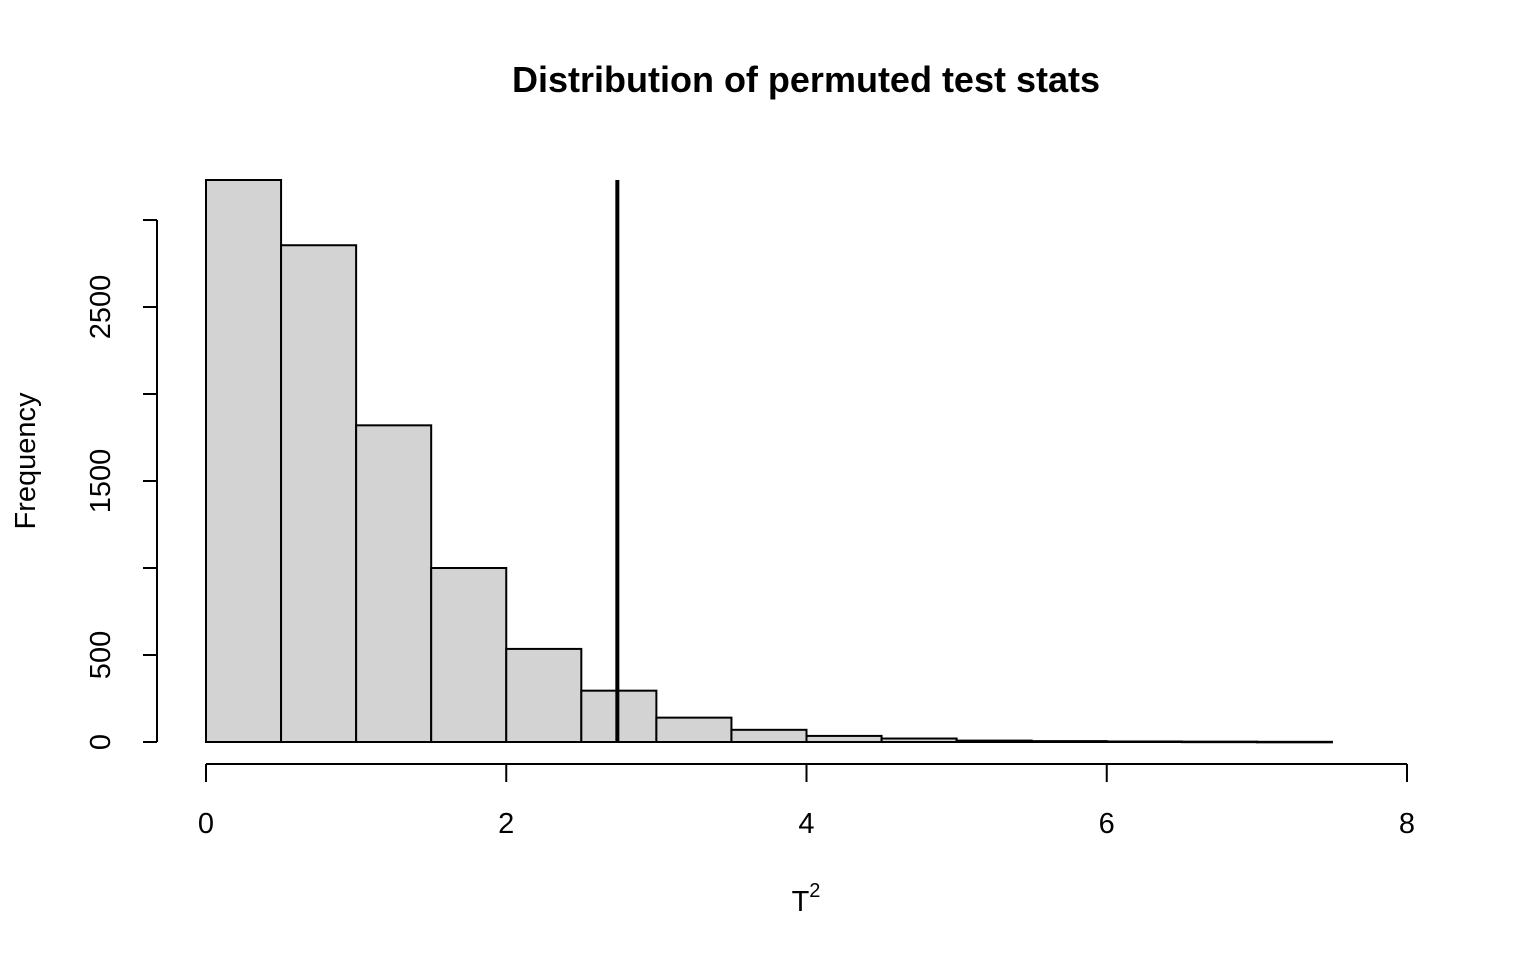  Describe the element at coordinates (206, 824) in the screenshot. I see `x-tick-label: 0` at that location.